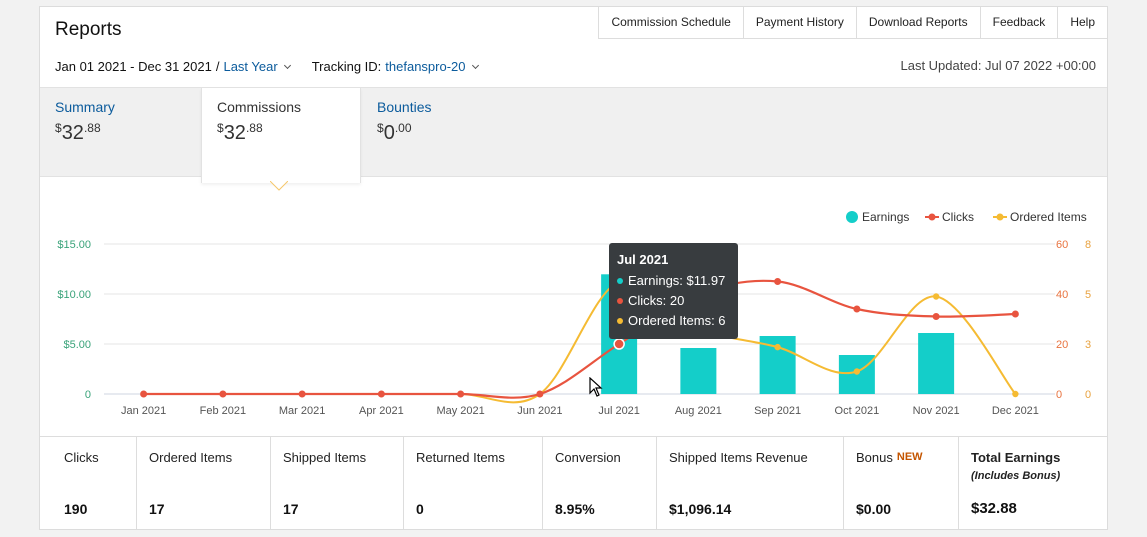 Image resolution: width=1147 pixels, height=537 pixels. Describe the element at coordinates (472, 483) in the screenshot. I see `stat-returned-items: Returned Items 0` at that location.